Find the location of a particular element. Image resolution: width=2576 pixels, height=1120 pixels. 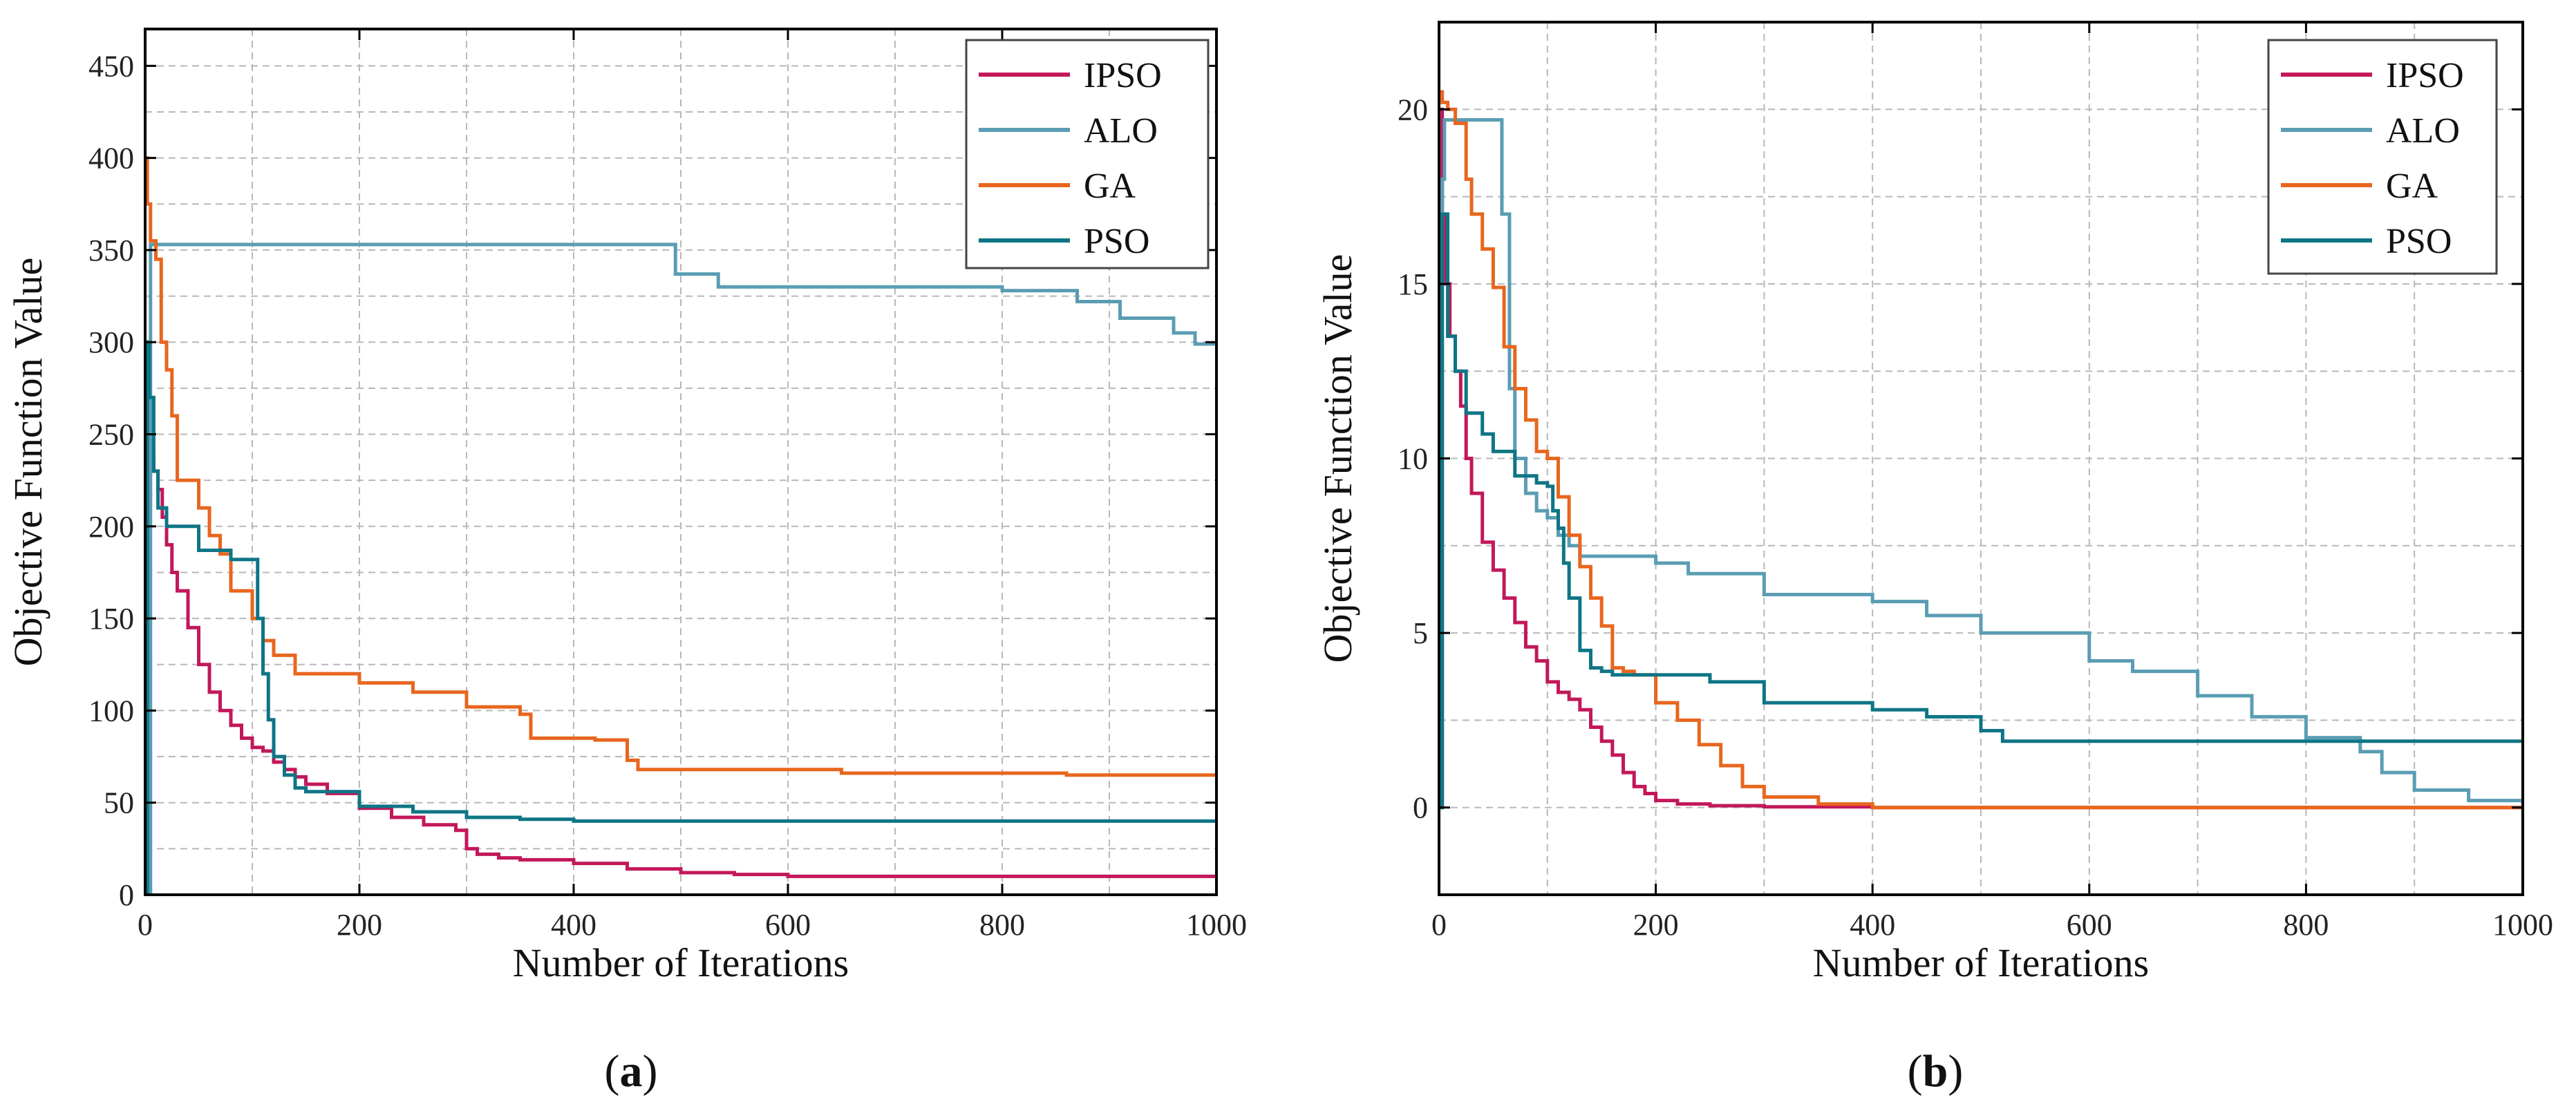

y-tick-label: 300 is located at coordinates (111, 342).